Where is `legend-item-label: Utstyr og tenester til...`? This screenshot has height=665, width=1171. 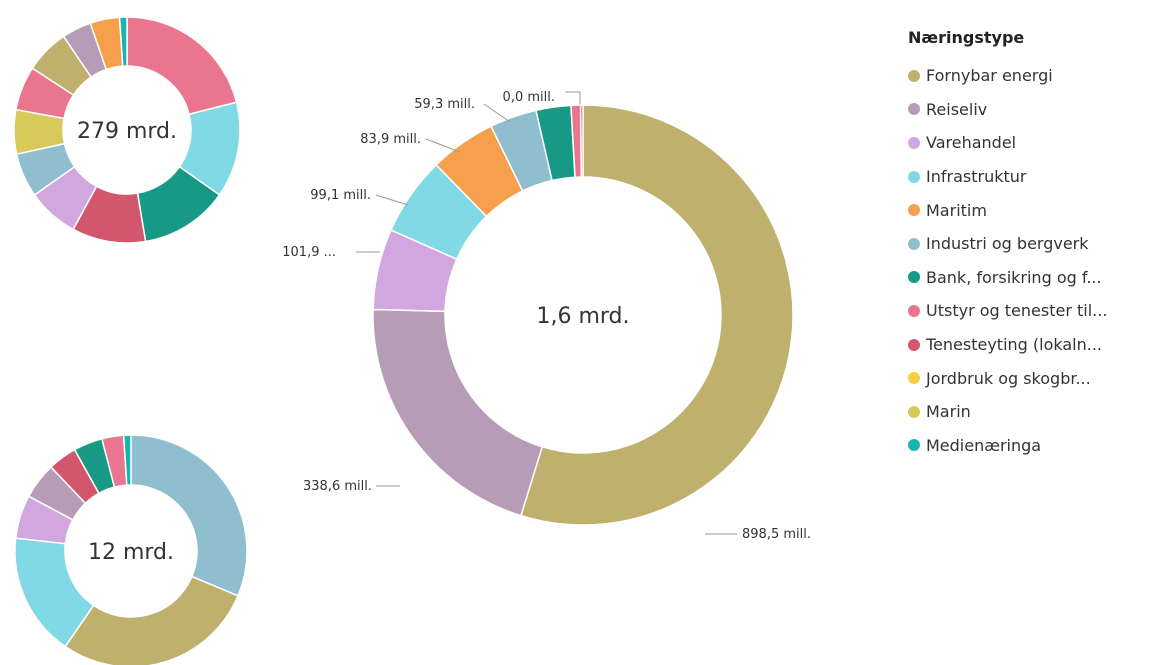 legend-item-label: Utstyr og tenester til... is located at coordinates (1017, 311).